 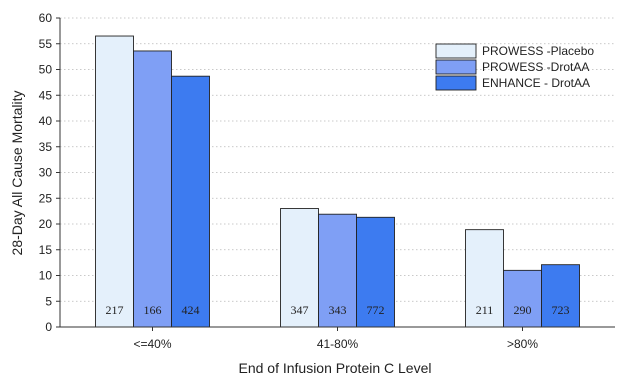 What do you see at coordinates (46, 18) in the screenshot?
I see `y-tick-label: 60` at bounding box center [46, 18].